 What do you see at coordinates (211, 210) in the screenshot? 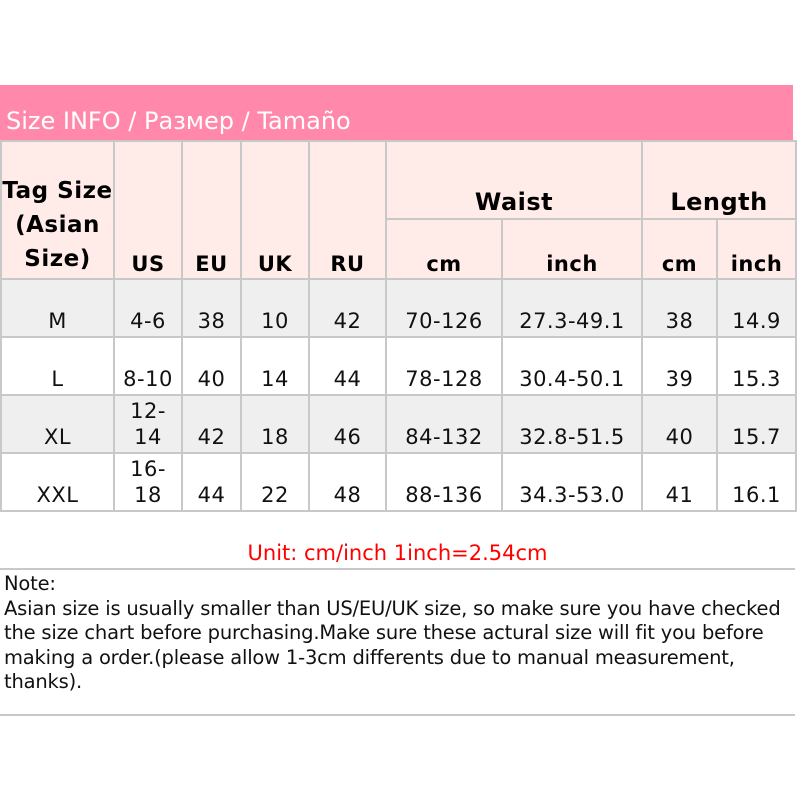
I see `header-eu: EU` at bounding box center [211, 210].